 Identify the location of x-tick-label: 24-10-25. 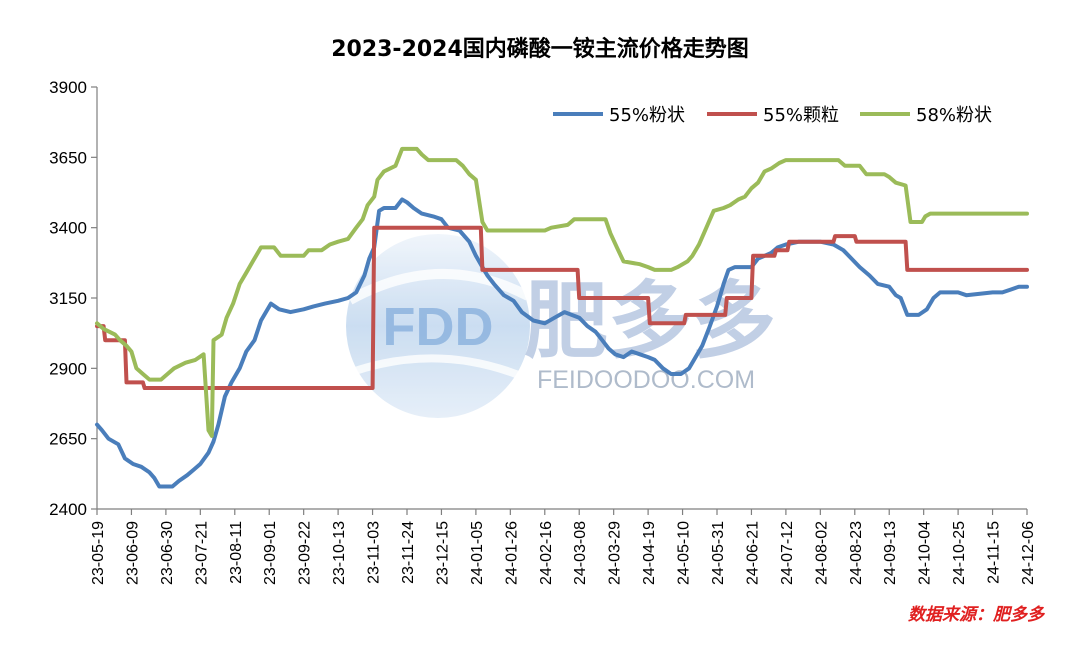
(959, 553).